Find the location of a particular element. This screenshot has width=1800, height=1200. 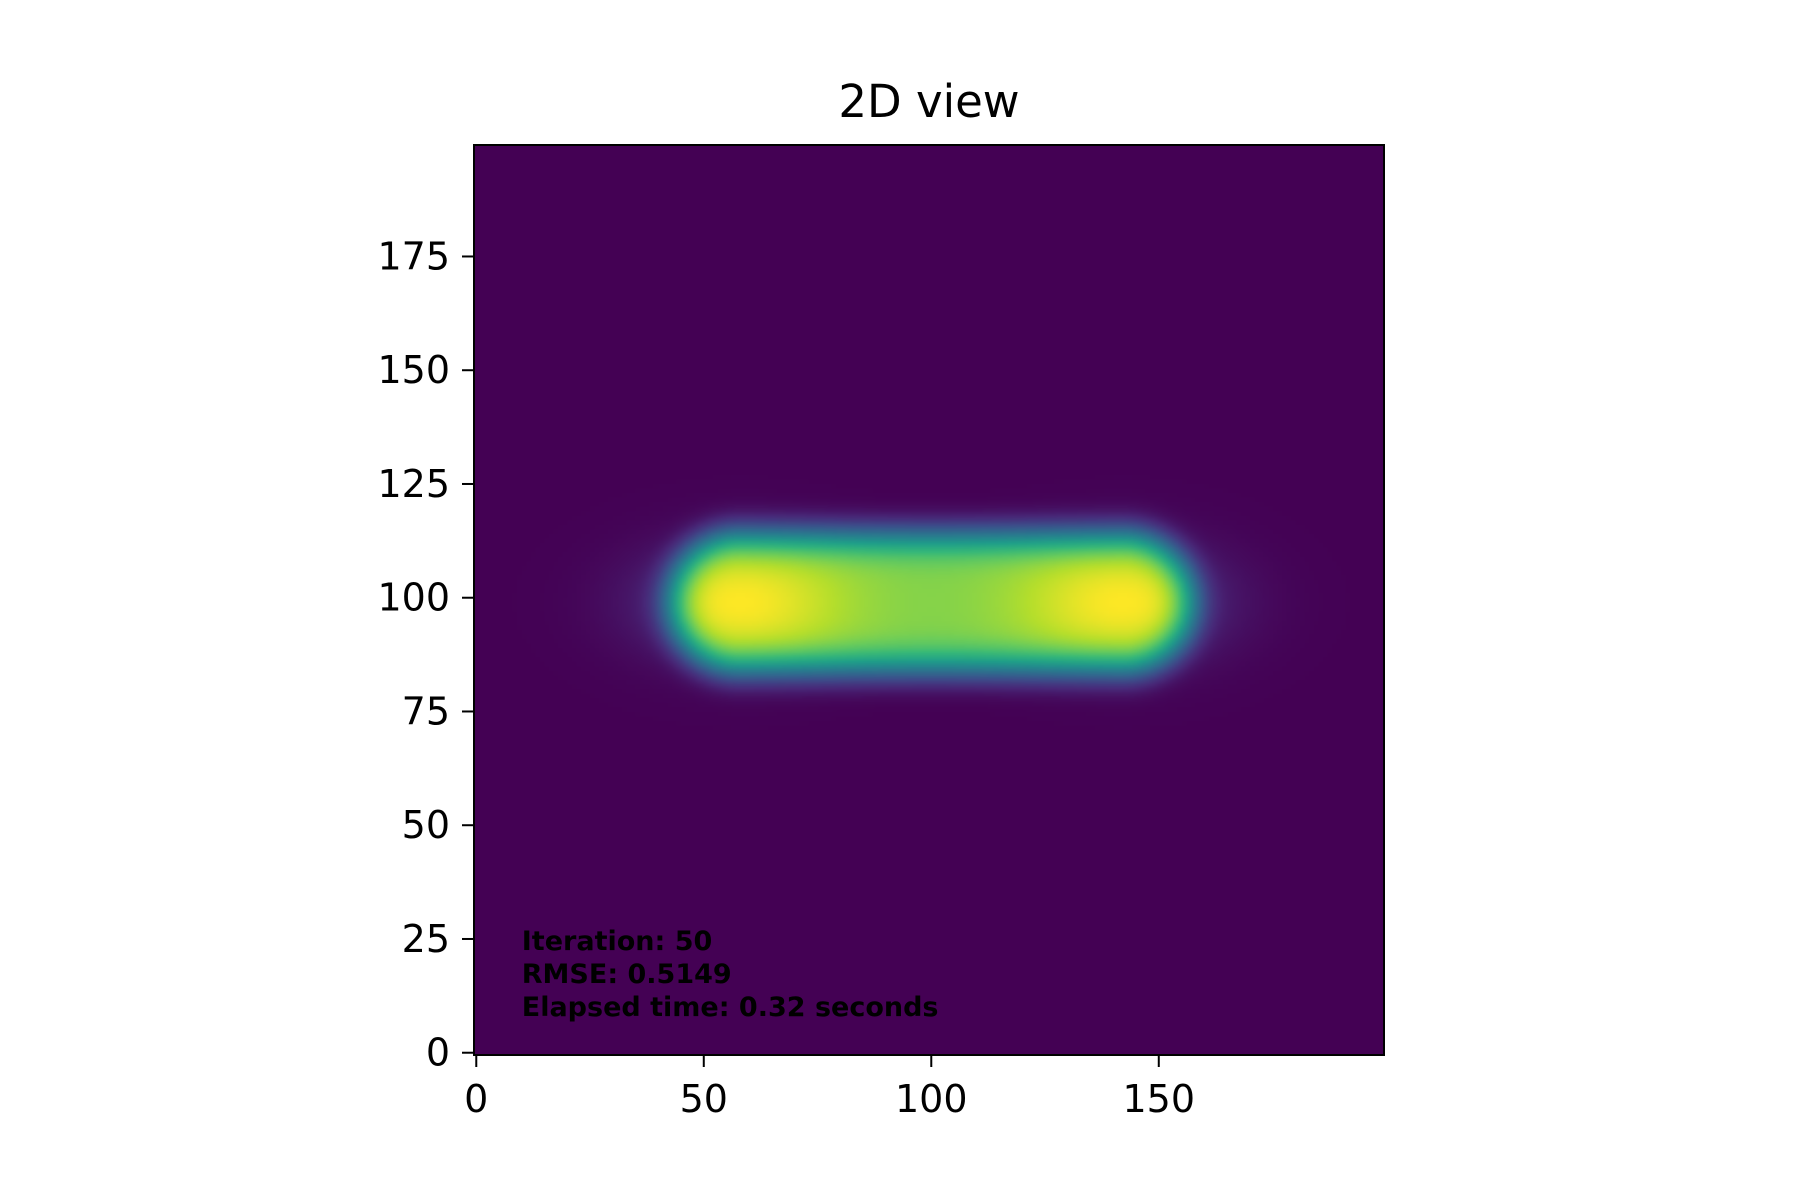

y-tick-label: 100 is located at coordinates (413, 598).